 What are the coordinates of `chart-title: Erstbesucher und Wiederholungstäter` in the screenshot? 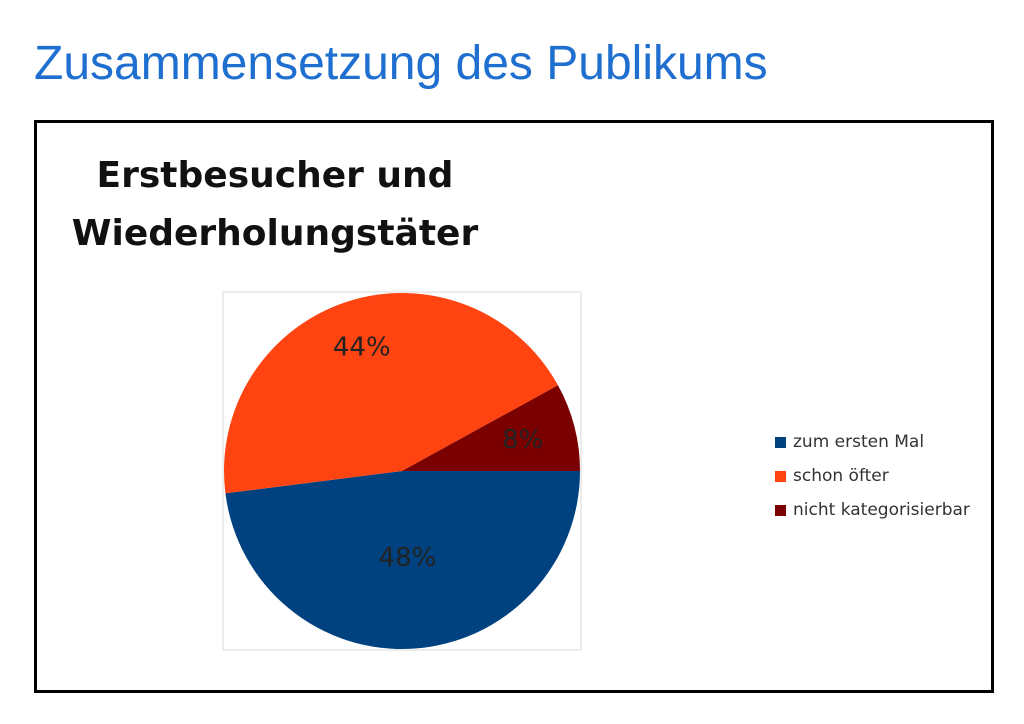 It's located at (275, 204).